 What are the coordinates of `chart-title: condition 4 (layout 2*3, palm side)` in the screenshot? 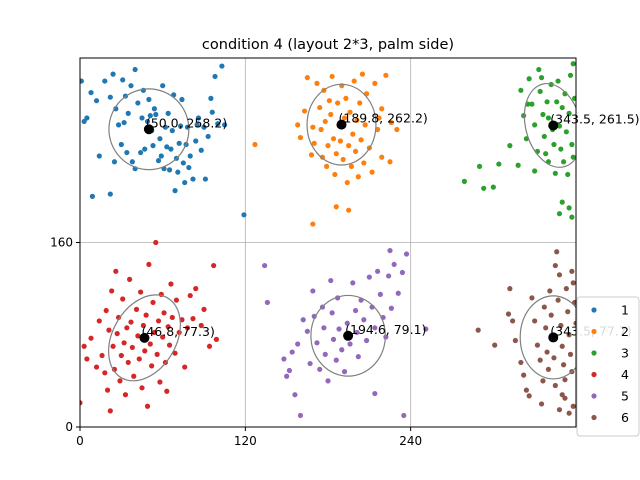 It's located at (328, 45).